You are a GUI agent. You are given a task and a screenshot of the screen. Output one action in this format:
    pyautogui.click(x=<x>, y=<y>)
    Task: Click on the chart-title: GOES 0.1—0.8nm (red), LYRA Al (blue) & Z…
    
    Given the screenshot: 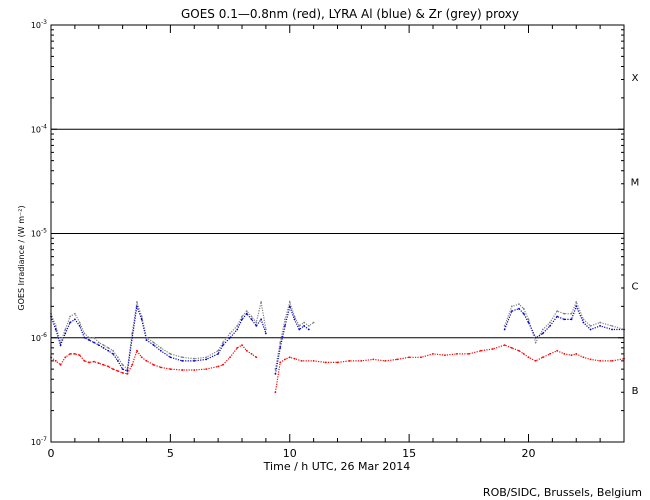 What is the action you would take?
    pyautogui.click(x=350, y=14)
    